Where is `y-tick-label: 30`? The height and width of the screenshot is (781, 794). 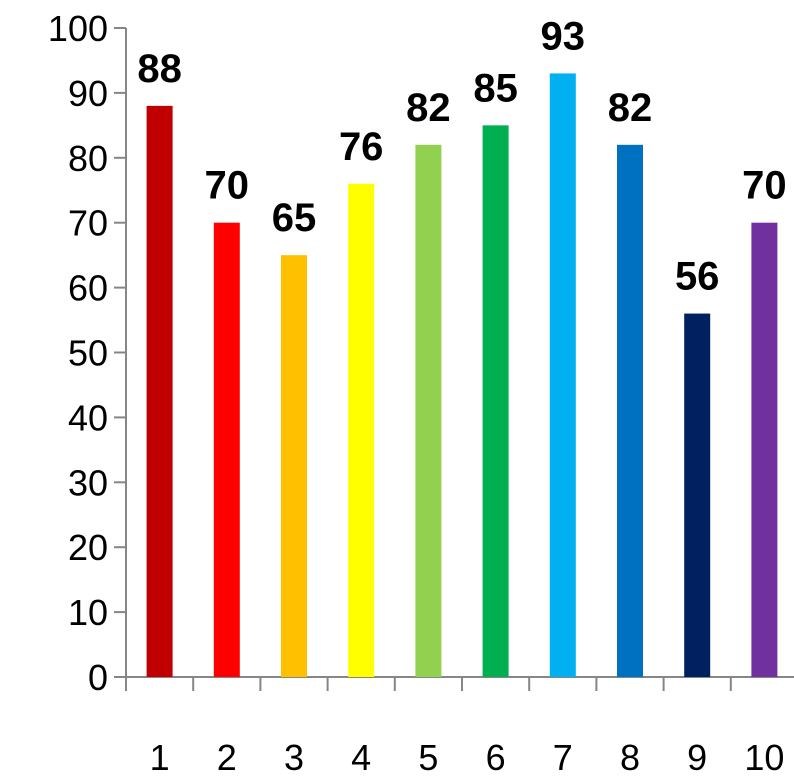
y-tick-label: 30 is located at coordinates (88, 482).